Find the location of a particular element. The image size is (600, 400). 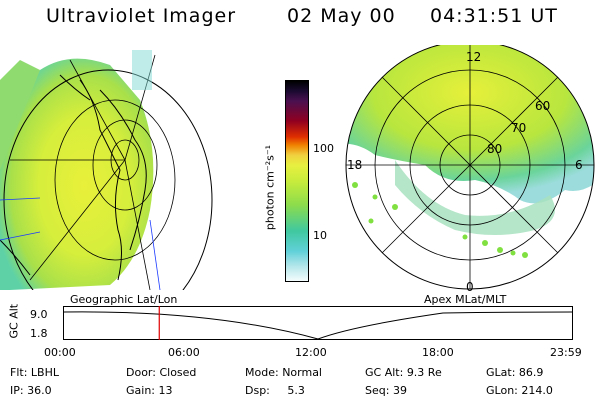

timeline-ylabel: GC Alt is located at coordinates (14, 321).